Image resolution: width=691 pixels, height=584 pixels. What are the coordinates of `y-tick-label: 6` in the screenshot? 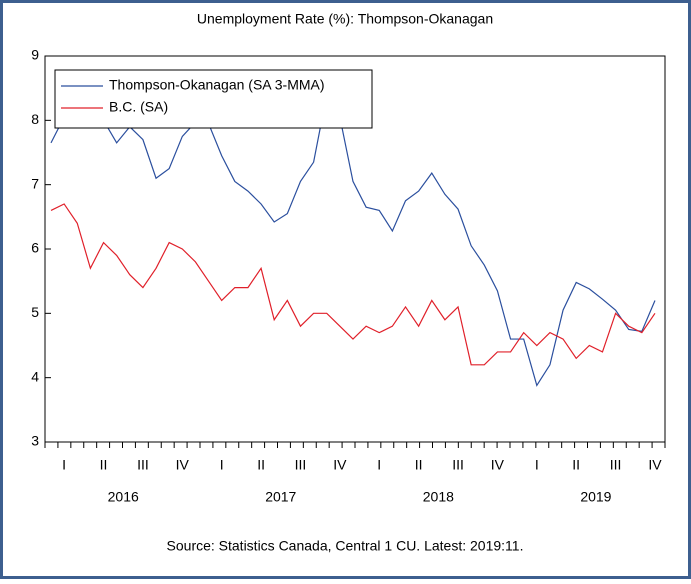 It's located at (35, 248).